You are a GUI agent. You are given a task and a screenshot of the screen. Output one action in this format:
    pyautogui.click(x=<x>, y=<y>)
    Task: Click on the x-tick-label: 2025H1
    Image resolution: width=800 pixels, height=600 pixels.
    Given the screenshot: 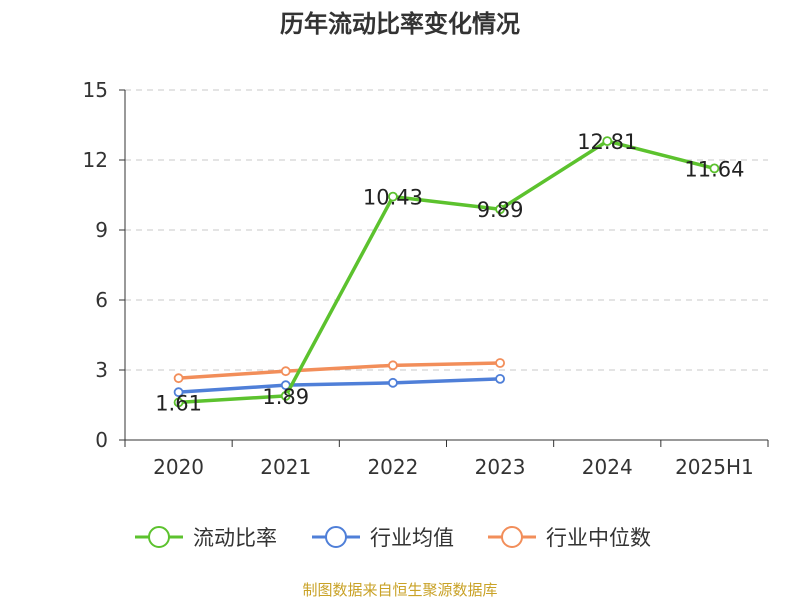 What is the action you would take?
    pyautogui.click(x=714, y=467)
    